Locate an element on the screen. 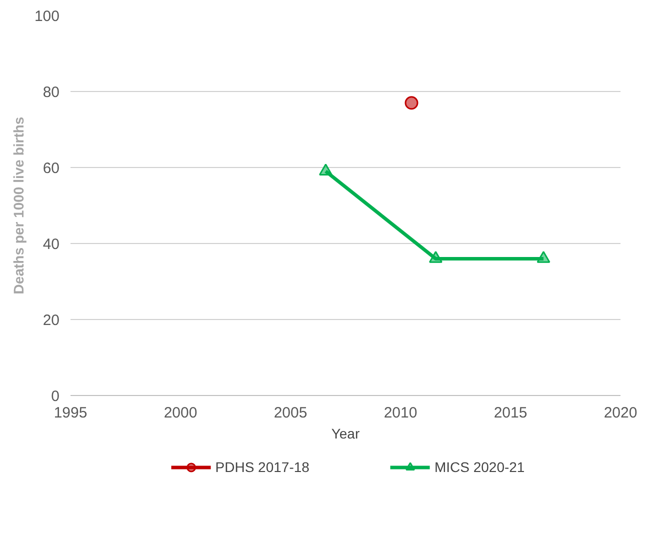 The height and width of the screenshot is (546, 658). y-tick-label: 80 is located at coordinates (51, 92).